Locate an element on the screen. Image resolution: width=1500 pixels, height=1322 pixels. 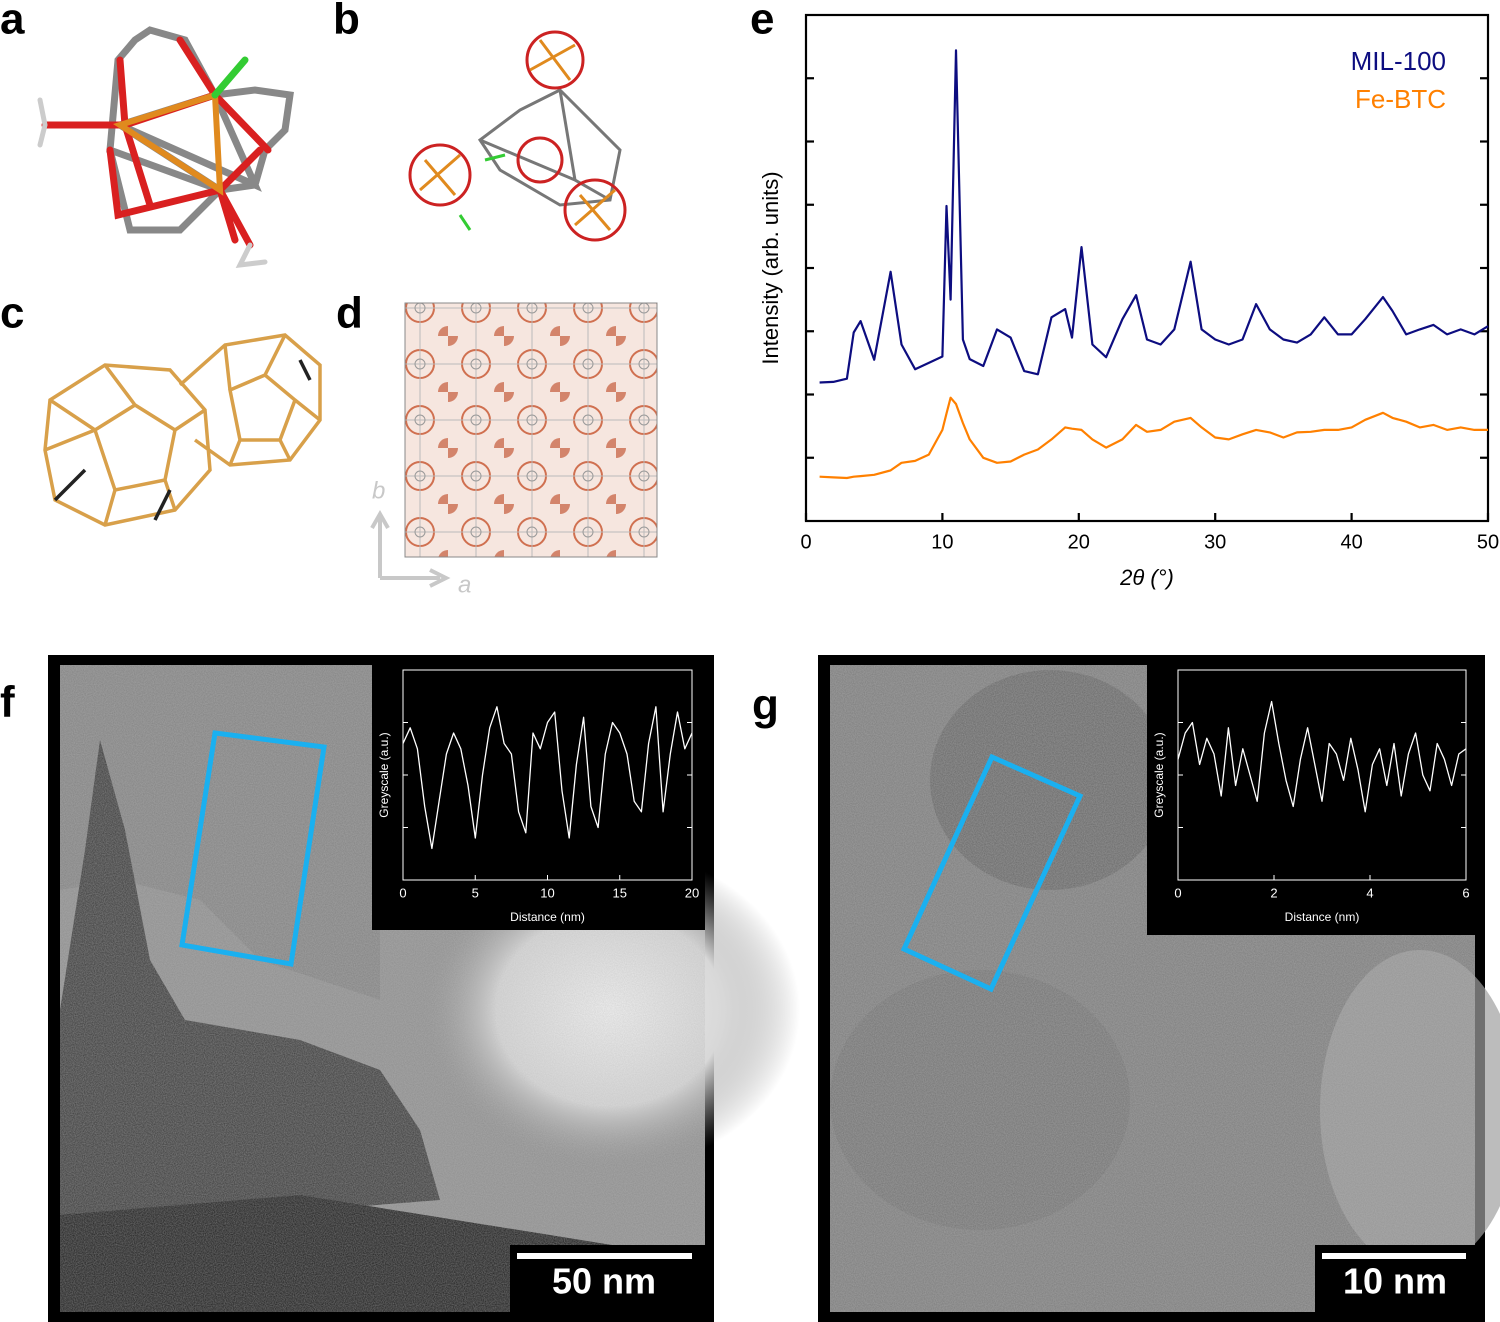
panel-label: d is located at coordinates (349, 313).